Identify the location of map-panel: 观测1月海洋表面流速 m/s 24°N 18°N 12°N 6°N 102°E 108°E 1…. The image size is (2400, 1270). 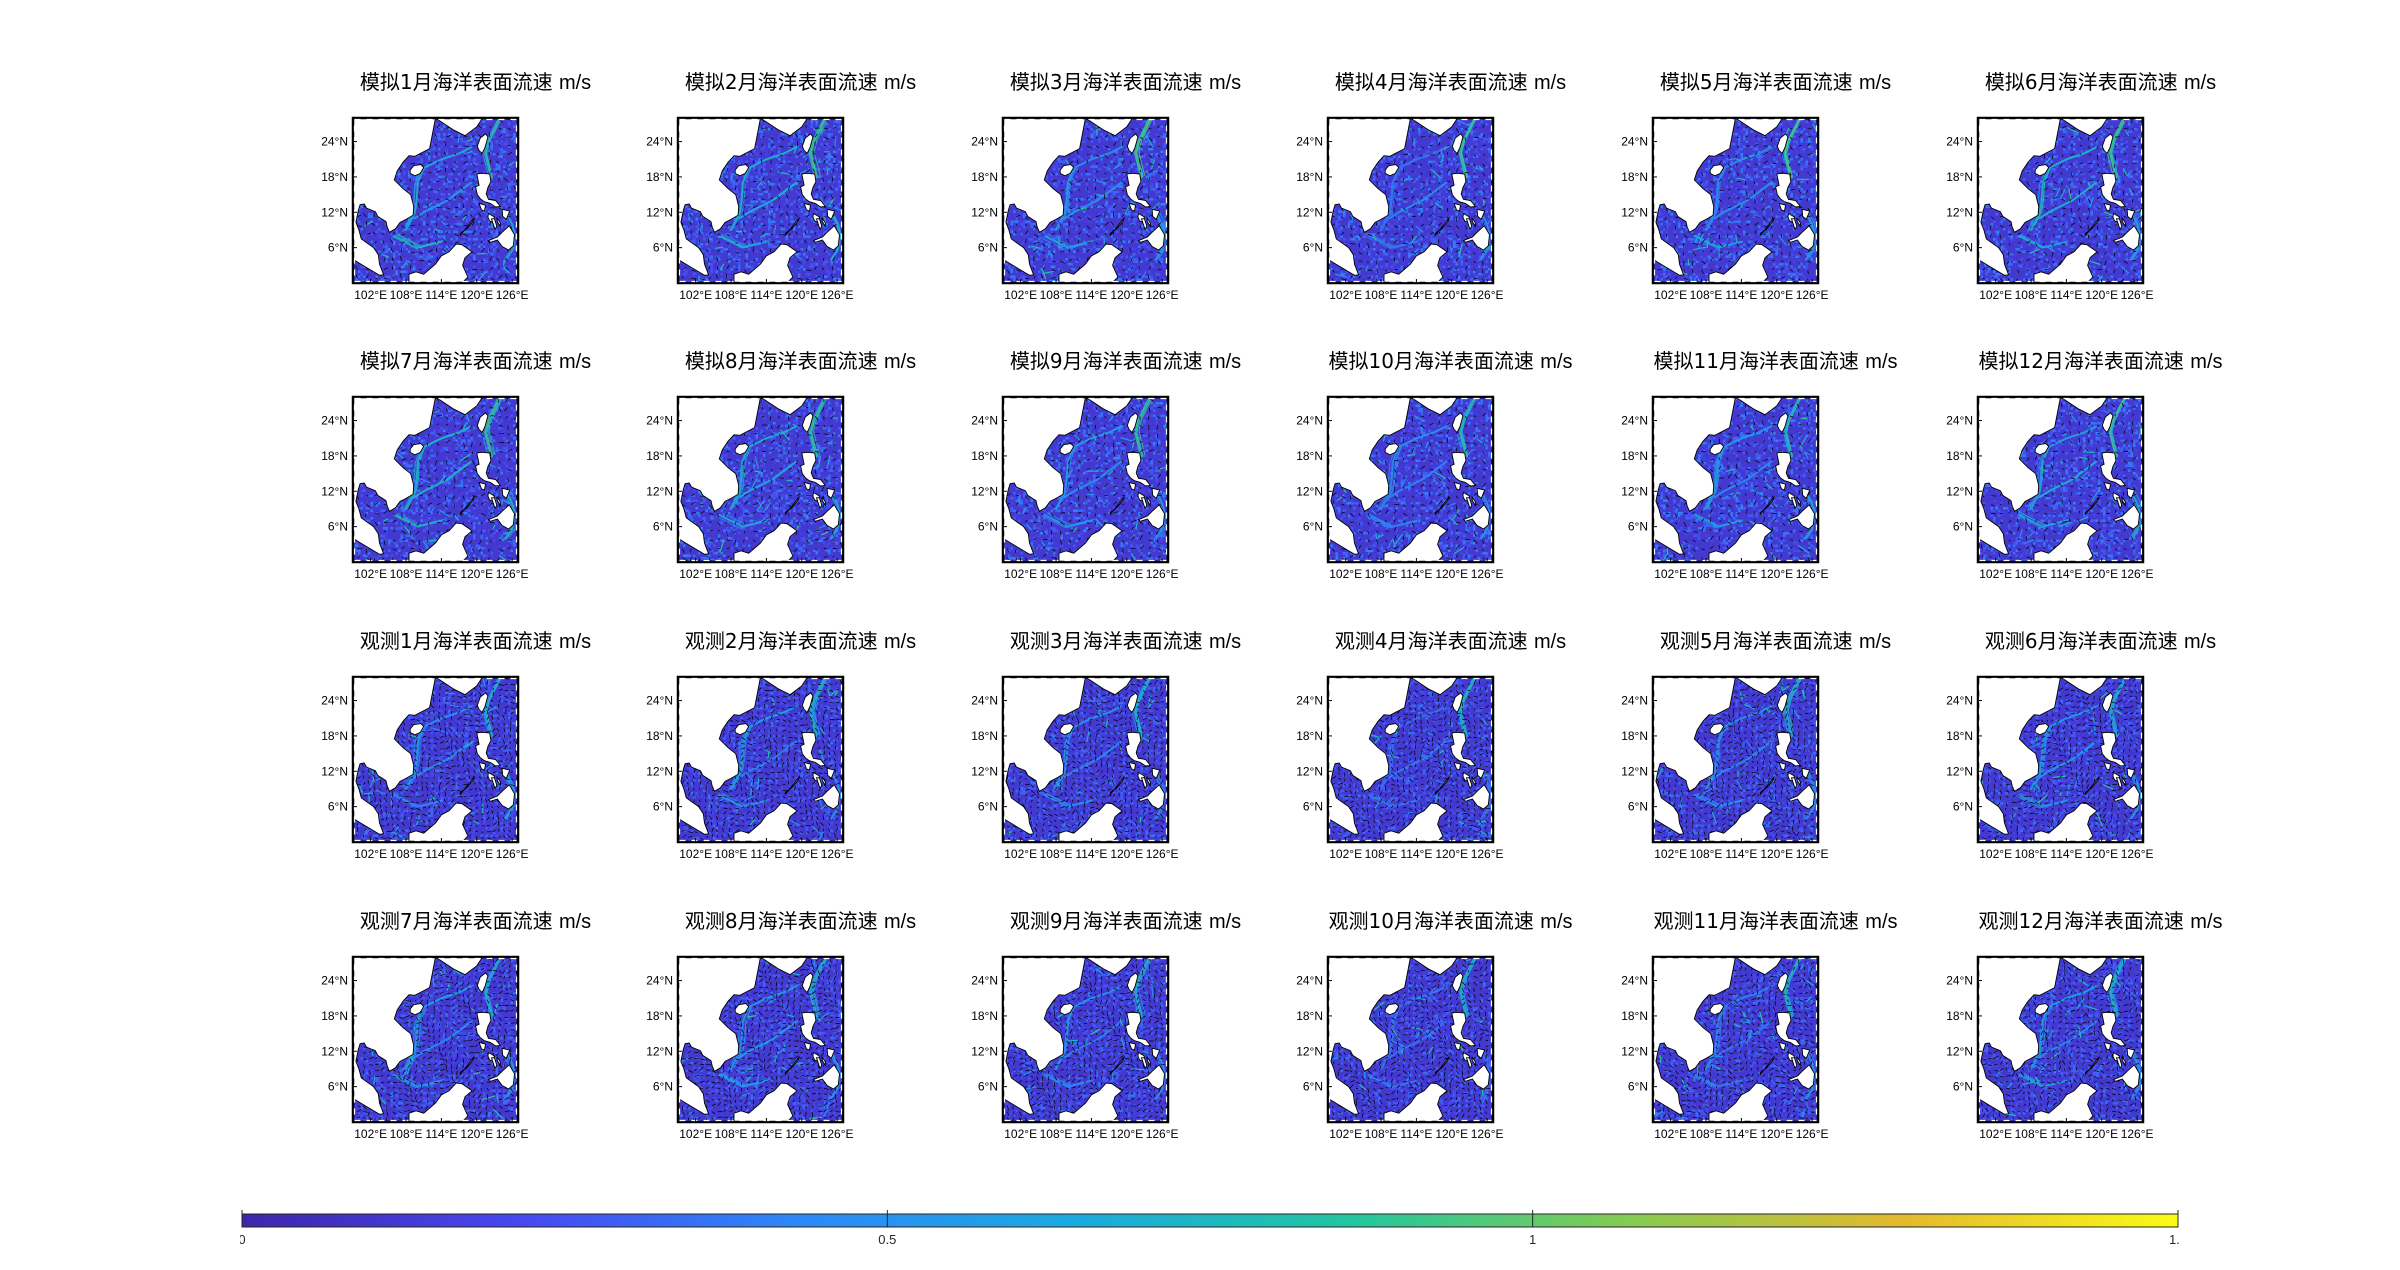
(475, 762).